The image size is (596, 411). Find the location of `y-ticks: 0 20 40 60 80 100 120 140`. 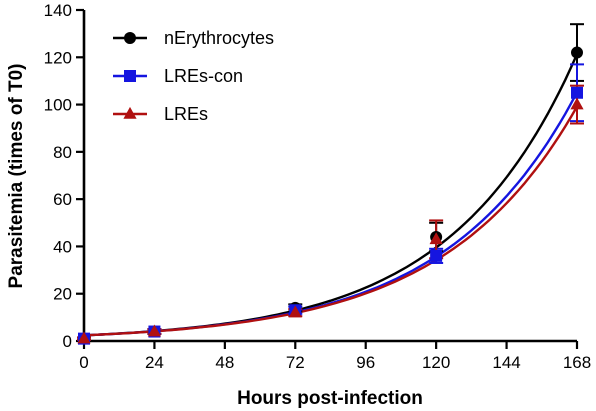

y-ticks: 0 20 40 60 80 100 120 140 is located at coordinates (64, 176).